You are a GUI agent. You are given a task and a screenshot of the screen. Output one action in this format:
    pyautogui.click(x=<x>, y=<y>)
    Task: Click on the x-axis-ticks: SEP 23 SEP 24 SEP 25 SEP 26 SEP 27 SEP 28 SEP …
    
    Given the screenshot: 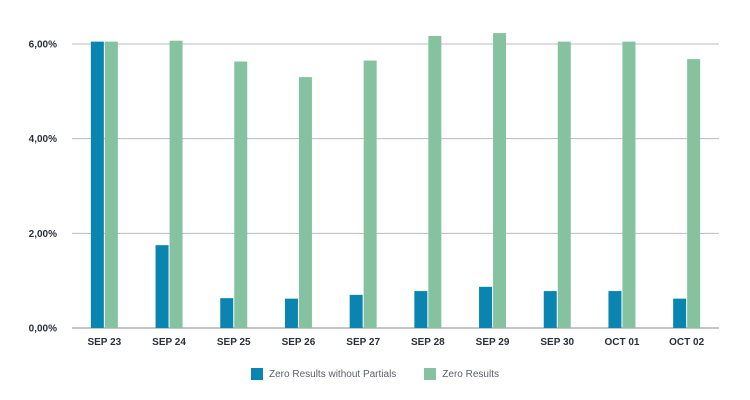 What is the action you would take?
    pyautogui.click(x=395, y=342)
    